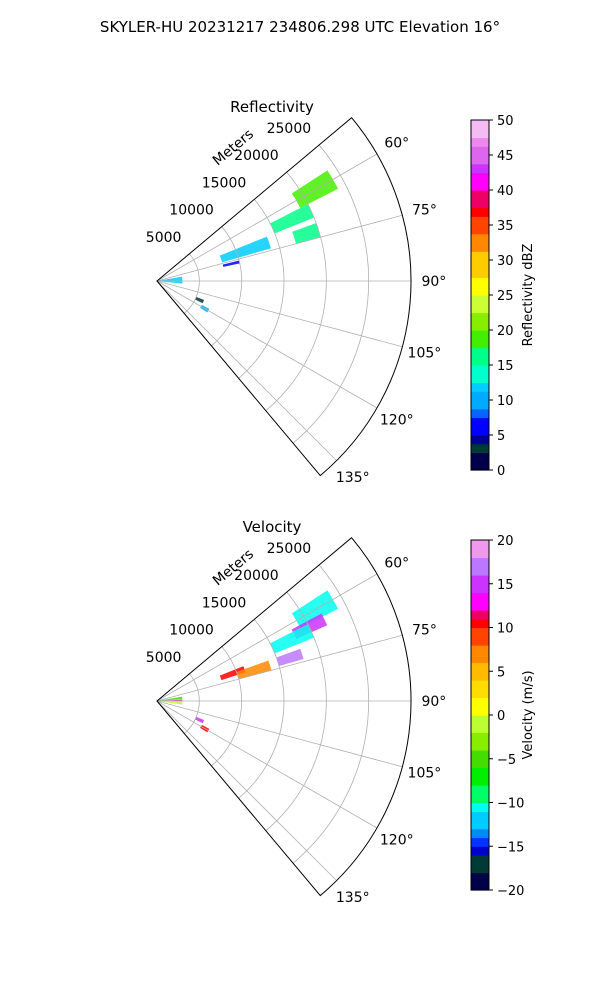  What do you see at coordinates (505, 296) in the screenshot?
I see `colorbar-tick-label: 25` at bounding box center [505, 296].